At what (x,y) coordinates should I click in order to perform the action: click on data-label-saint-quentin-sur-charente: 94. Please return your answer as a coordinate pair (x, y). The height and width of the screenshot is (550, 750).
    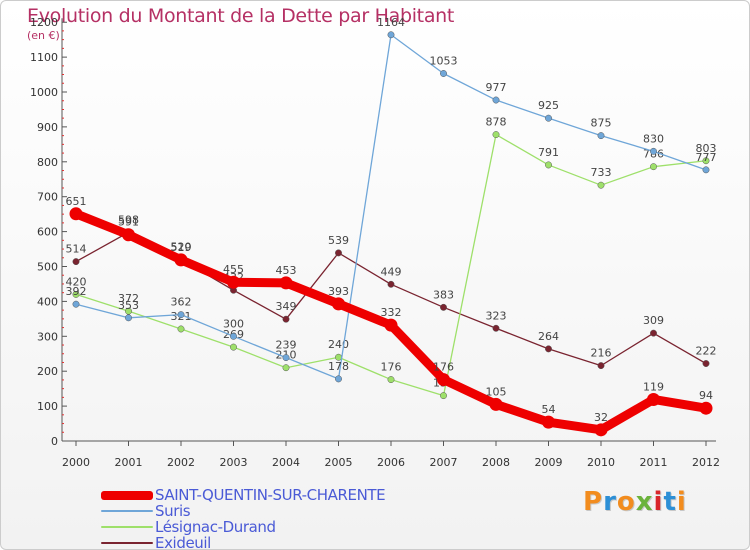
    Looking at the image, I should click on (706, 395).